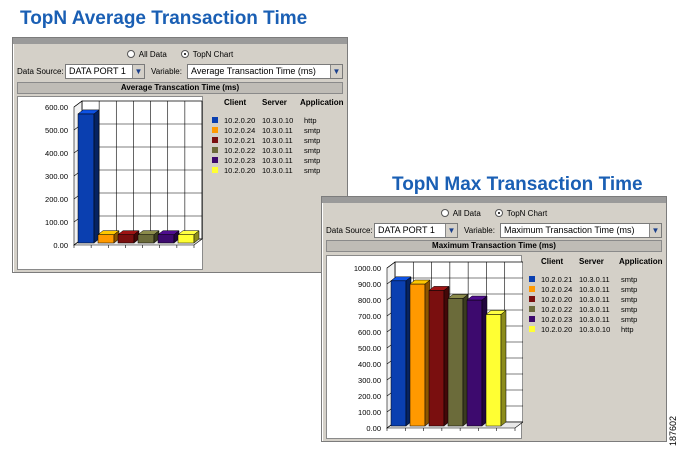 The width and height of the screenshot is (681, 452). I want to click on panel-titlebar, so click(180, 41).